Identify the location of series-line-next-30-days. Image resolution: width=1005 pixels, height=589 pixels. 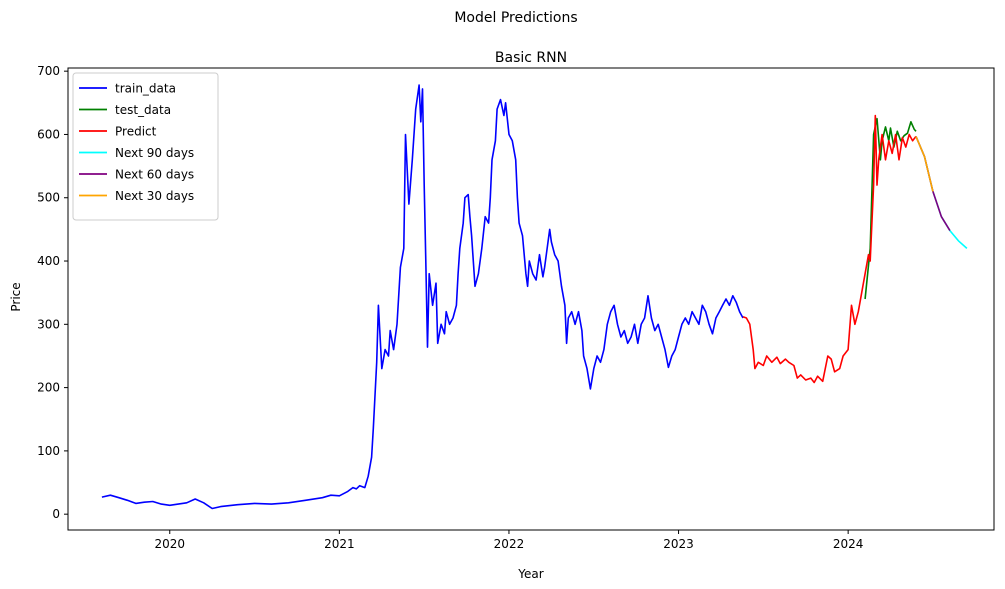
(924, 164).